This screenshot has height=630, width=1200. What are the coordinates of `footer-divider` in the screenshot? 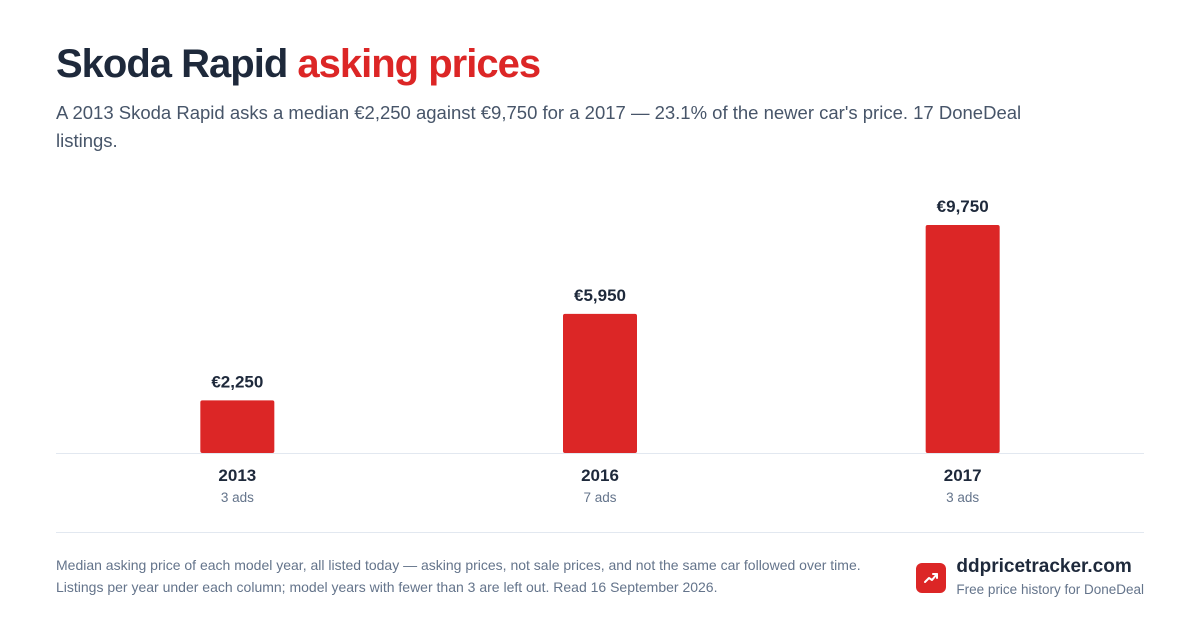 It's located at (600, 532).